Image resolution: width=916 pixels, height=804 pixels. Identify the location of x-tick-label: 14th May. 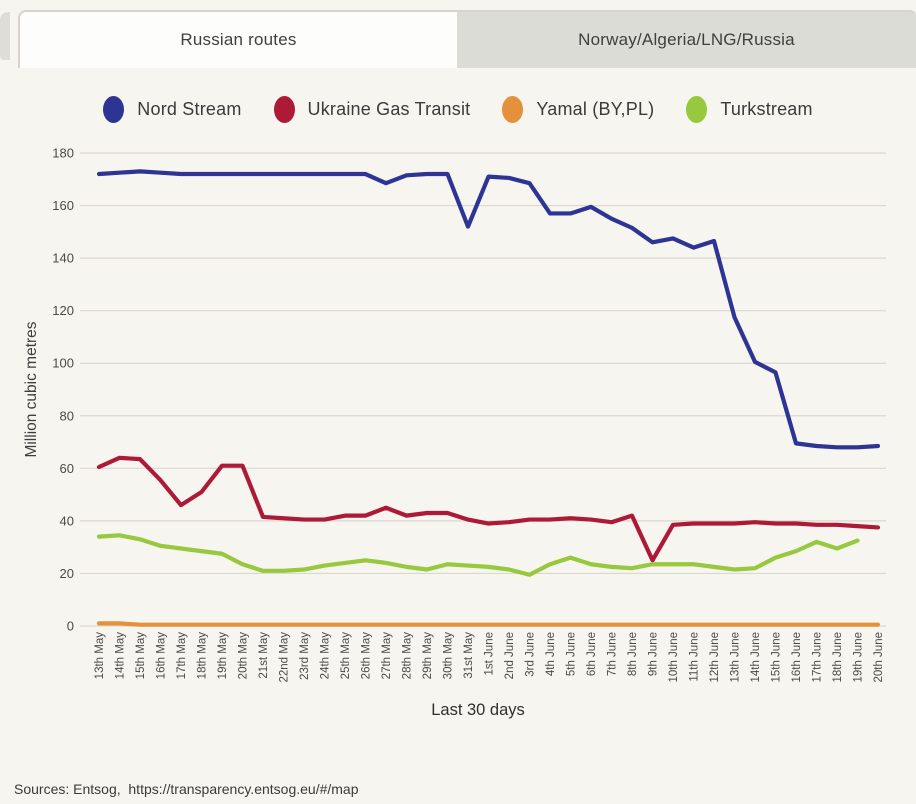
(121, 656).